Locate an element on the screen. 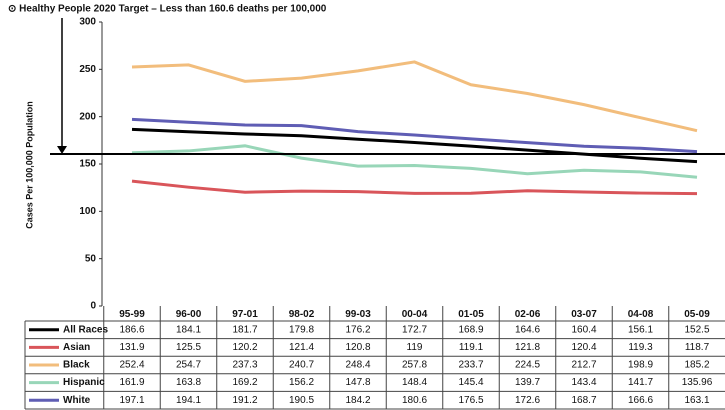 Image resolution: width=725 pixels, height=410 pixels. x-tick-label: 05-09 is located at coordinates (697, 314).